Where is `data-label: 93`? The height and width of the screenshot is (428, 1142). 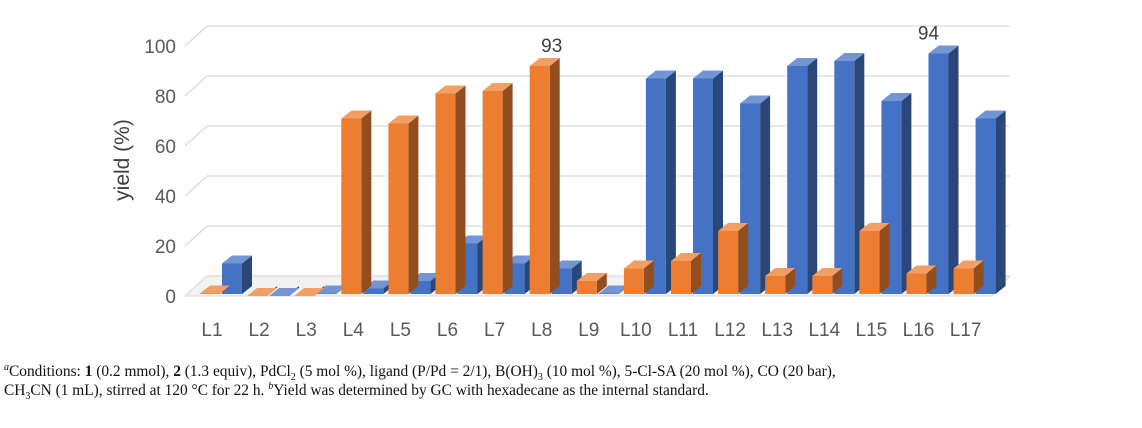
data-label: 93 is located at coordinates (551, 46).